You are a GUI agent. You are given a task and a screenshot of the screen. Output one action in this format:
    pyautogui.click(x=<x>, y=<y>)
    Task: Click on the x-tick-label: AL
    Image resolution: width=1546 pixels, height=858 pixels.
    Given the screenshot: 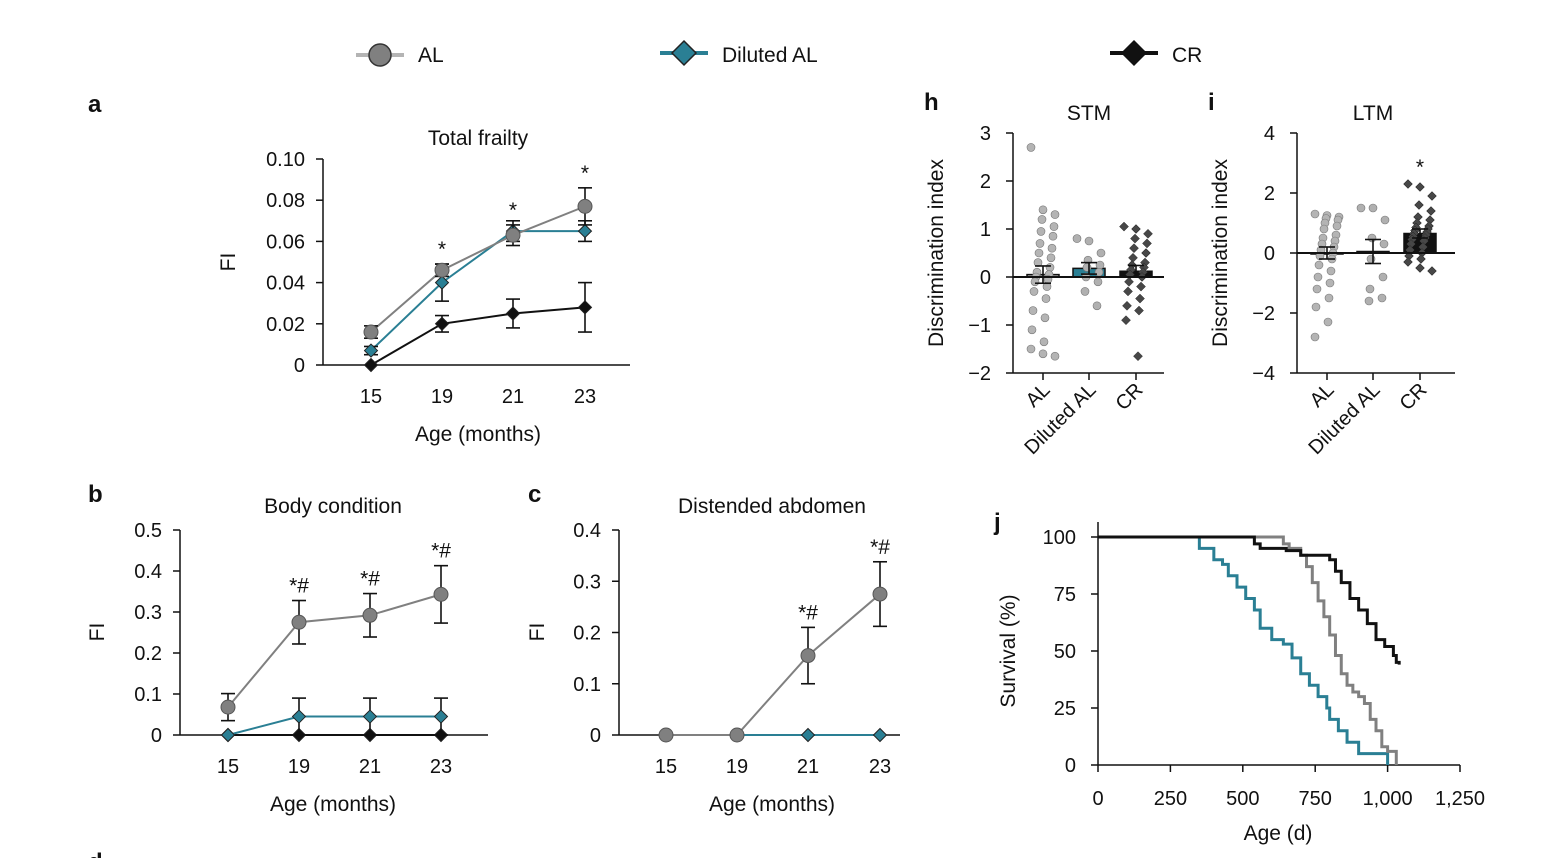 What is the action you would take?
    pyautogui.click(x=1322, y=395)
    